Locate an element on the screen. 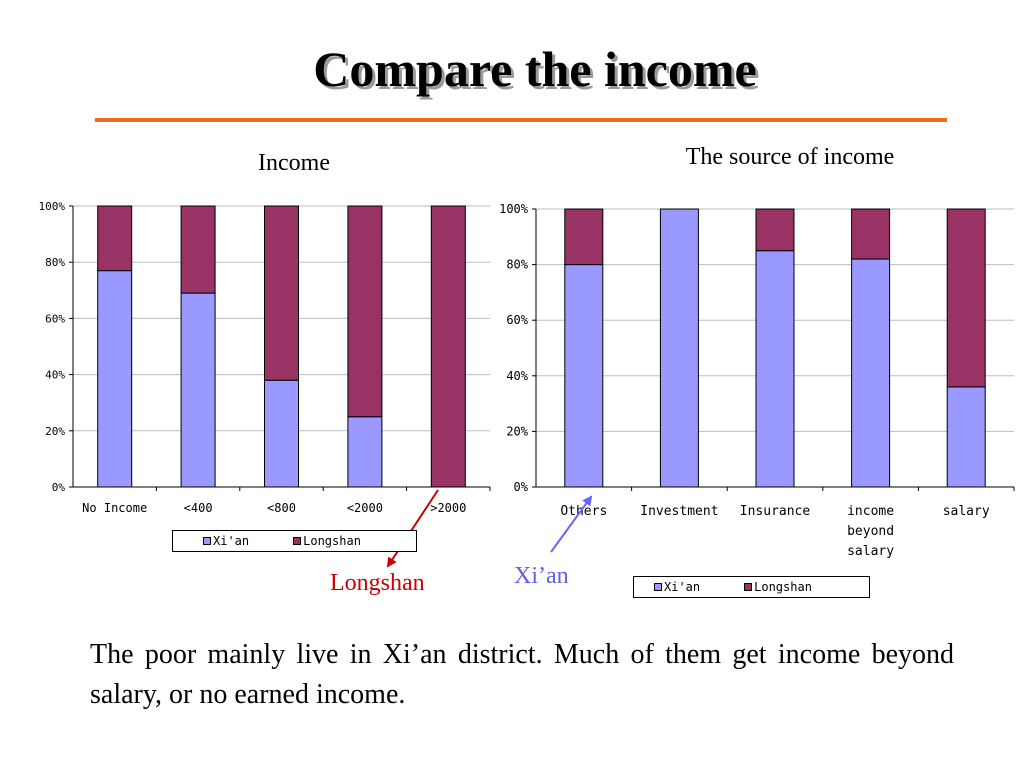  category-label-salary: salary is located at coordinates (966, 511).